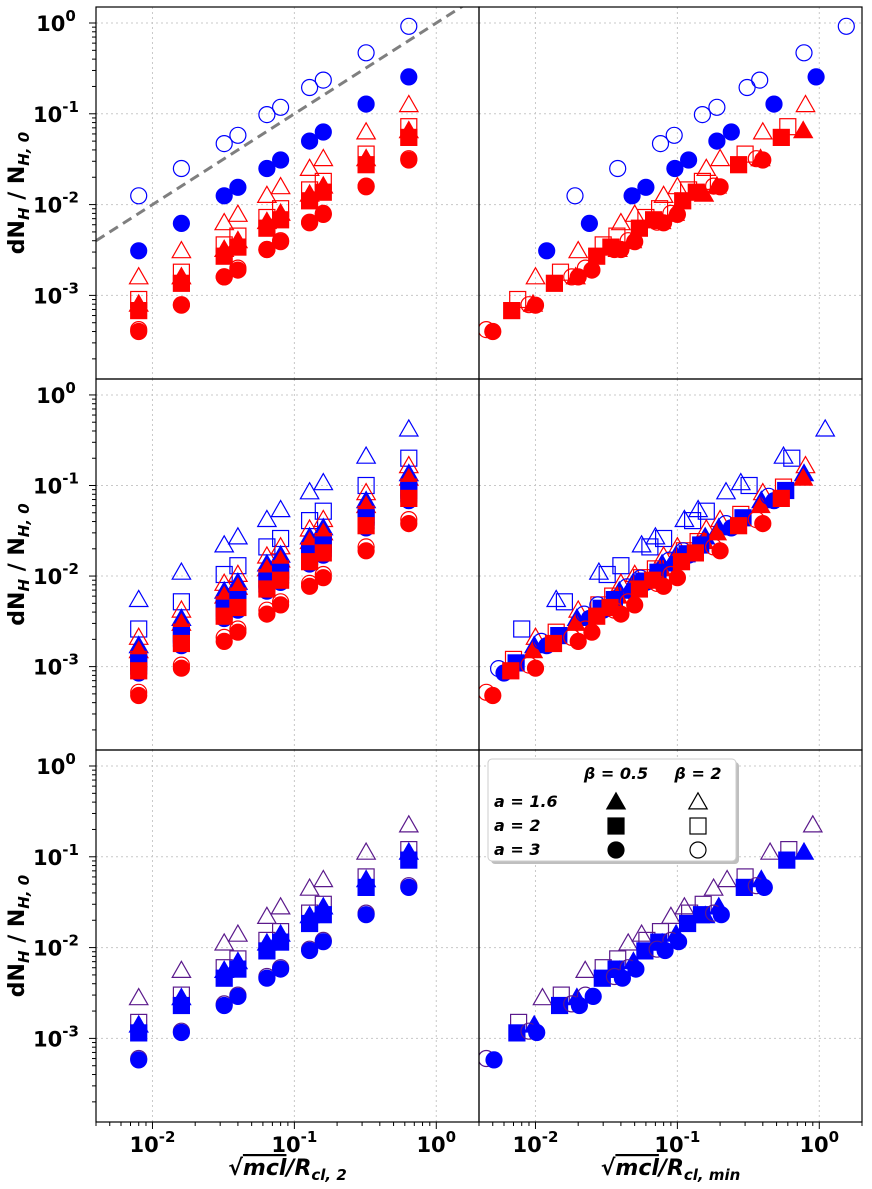 The width and height of the screenshot is (872, 1189). What do you see at coordinates (70, 569) in the screenshot?
I see `tick-exponent: -2` at bounding box center [70, 569].